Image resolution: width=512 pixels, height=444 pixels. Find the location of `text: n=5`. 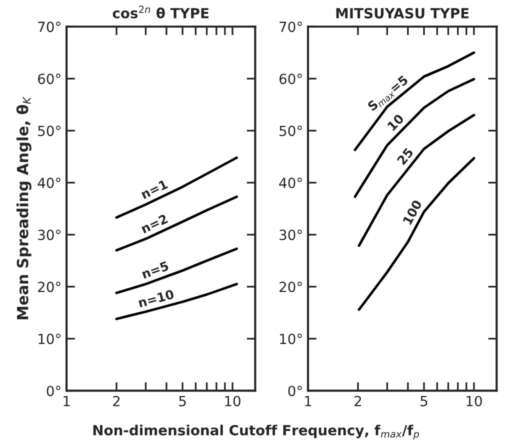

text: n=5 is located at coordinates (155, 270).